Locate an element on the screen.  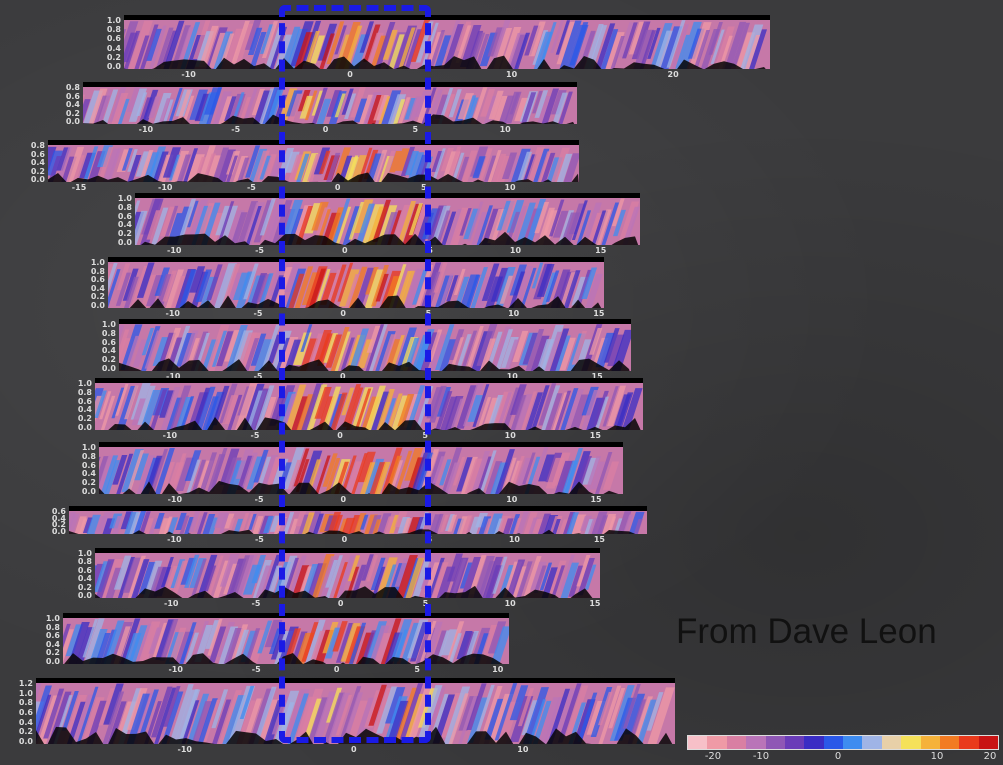
x-tick-label: 20 is located at coordinates (673, 74).